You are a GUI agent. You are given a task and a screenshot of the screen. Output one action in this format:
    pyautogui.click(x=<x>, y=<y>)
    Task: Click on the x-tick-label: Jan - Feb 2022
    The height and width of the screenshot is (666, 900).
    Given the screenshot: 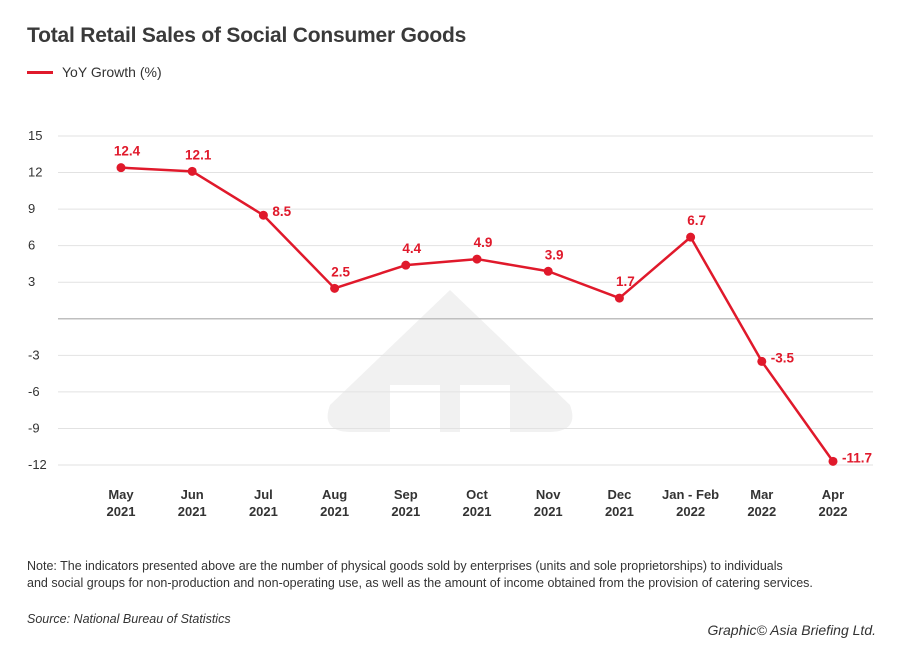 What is the action you would take?
    pyautogui.click(x=690, y=503)
    